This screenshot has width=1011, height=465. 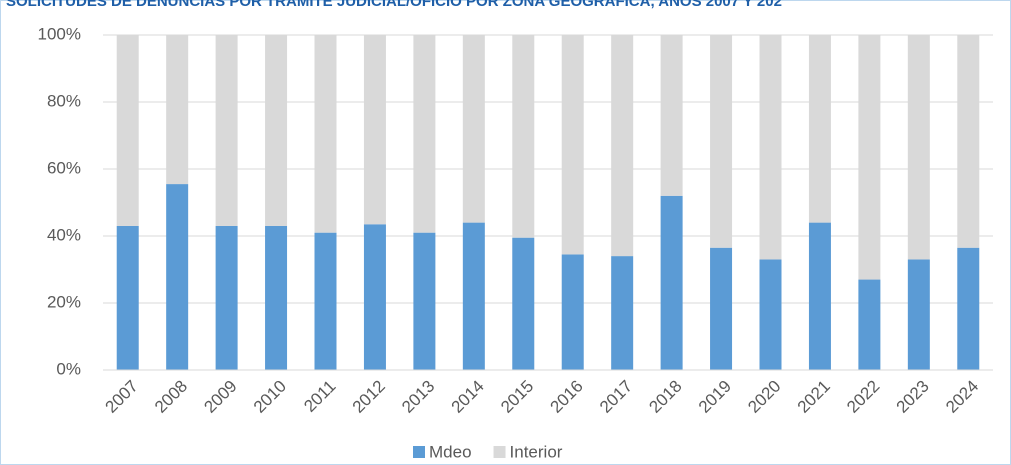 What do you see at coordinates (68, 368) in the screenshot?
I see `y-tick-label: 0%` at bounding box center [68, 368].